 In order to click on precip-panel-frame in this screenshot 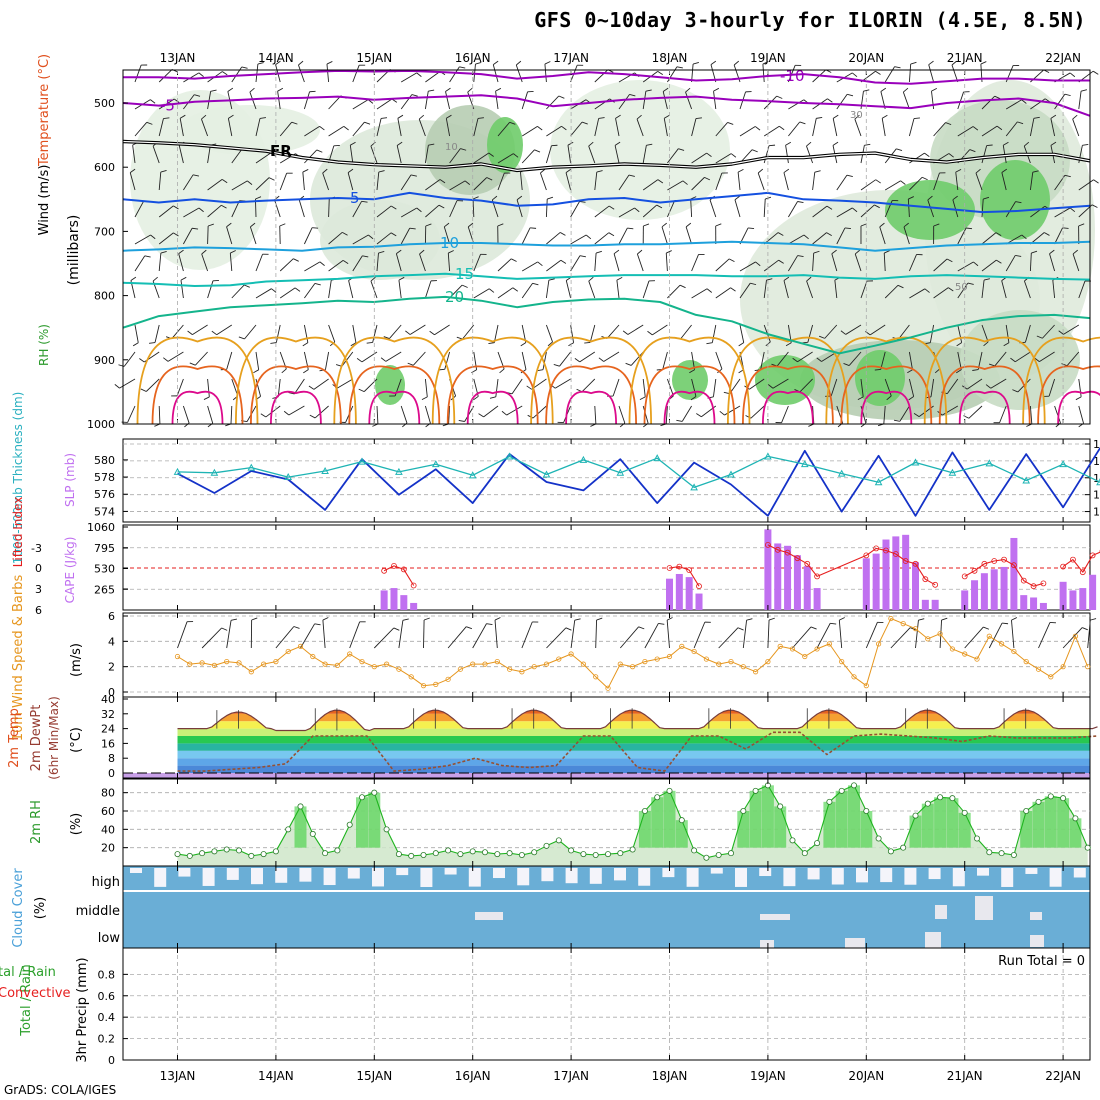, I will do `click(606, 1004)`.